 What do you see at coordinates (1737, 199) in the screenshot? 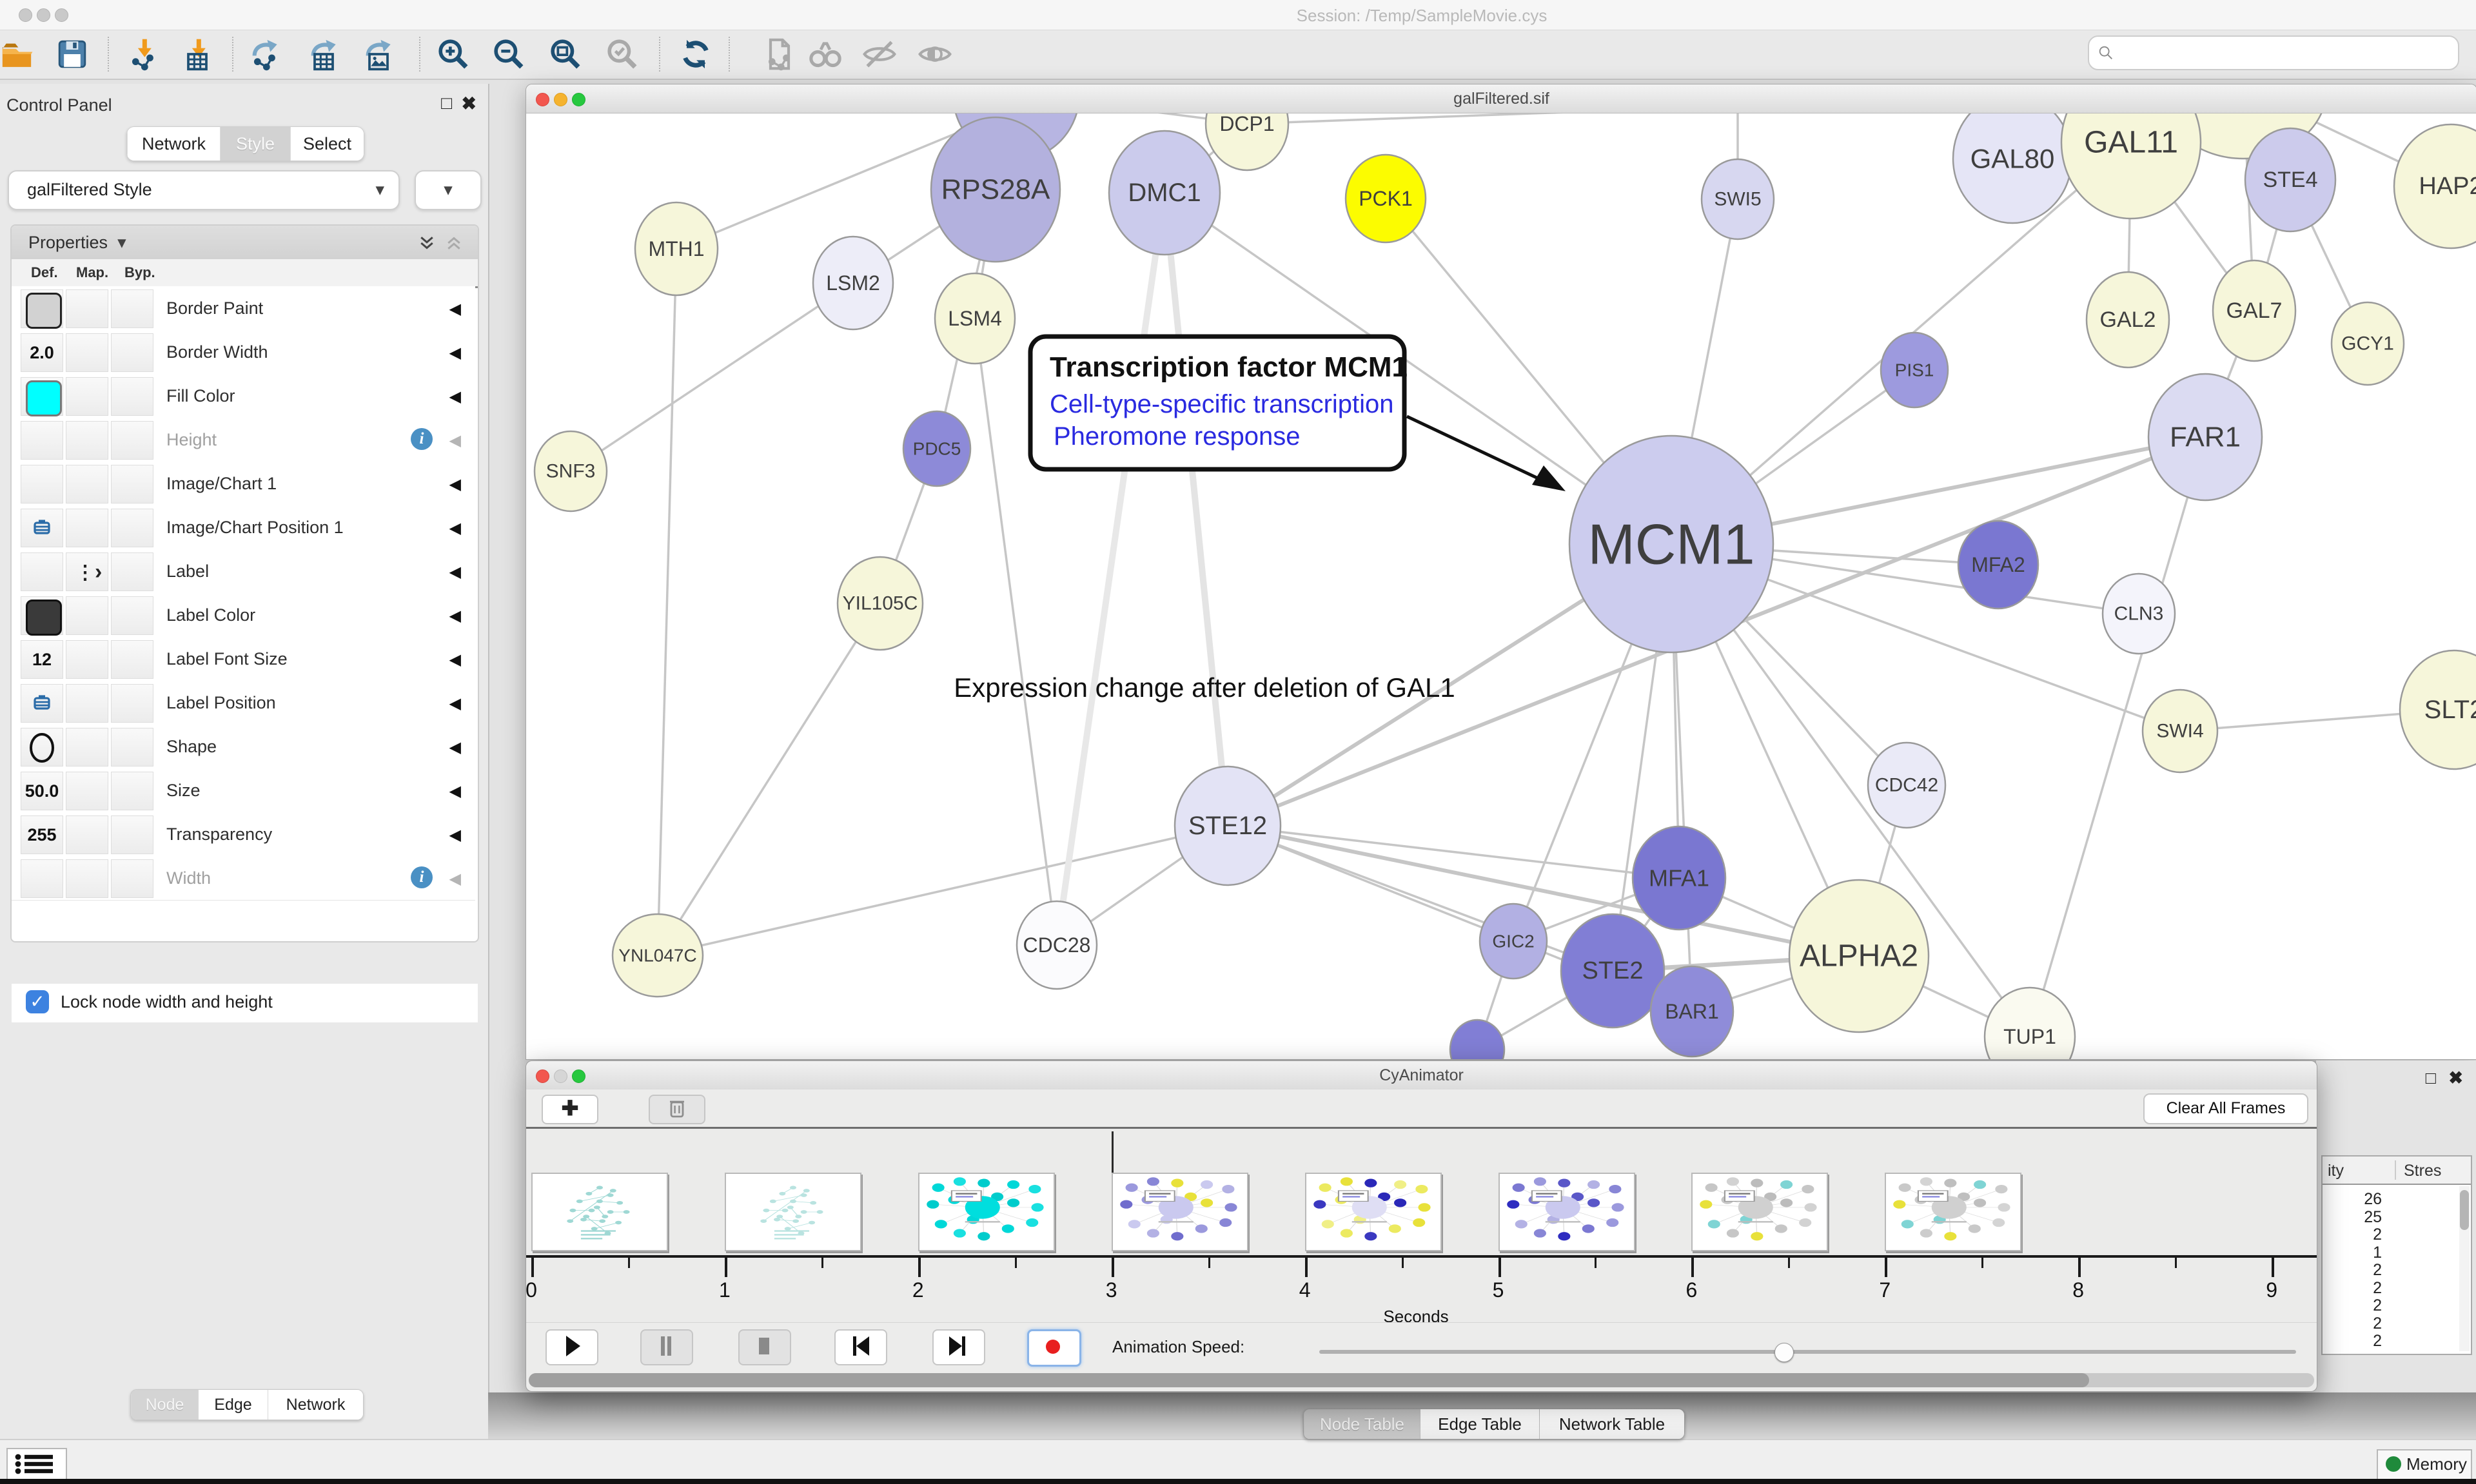
I see `network-node-swi5: SWI5` at bounding box center [1737, 199].